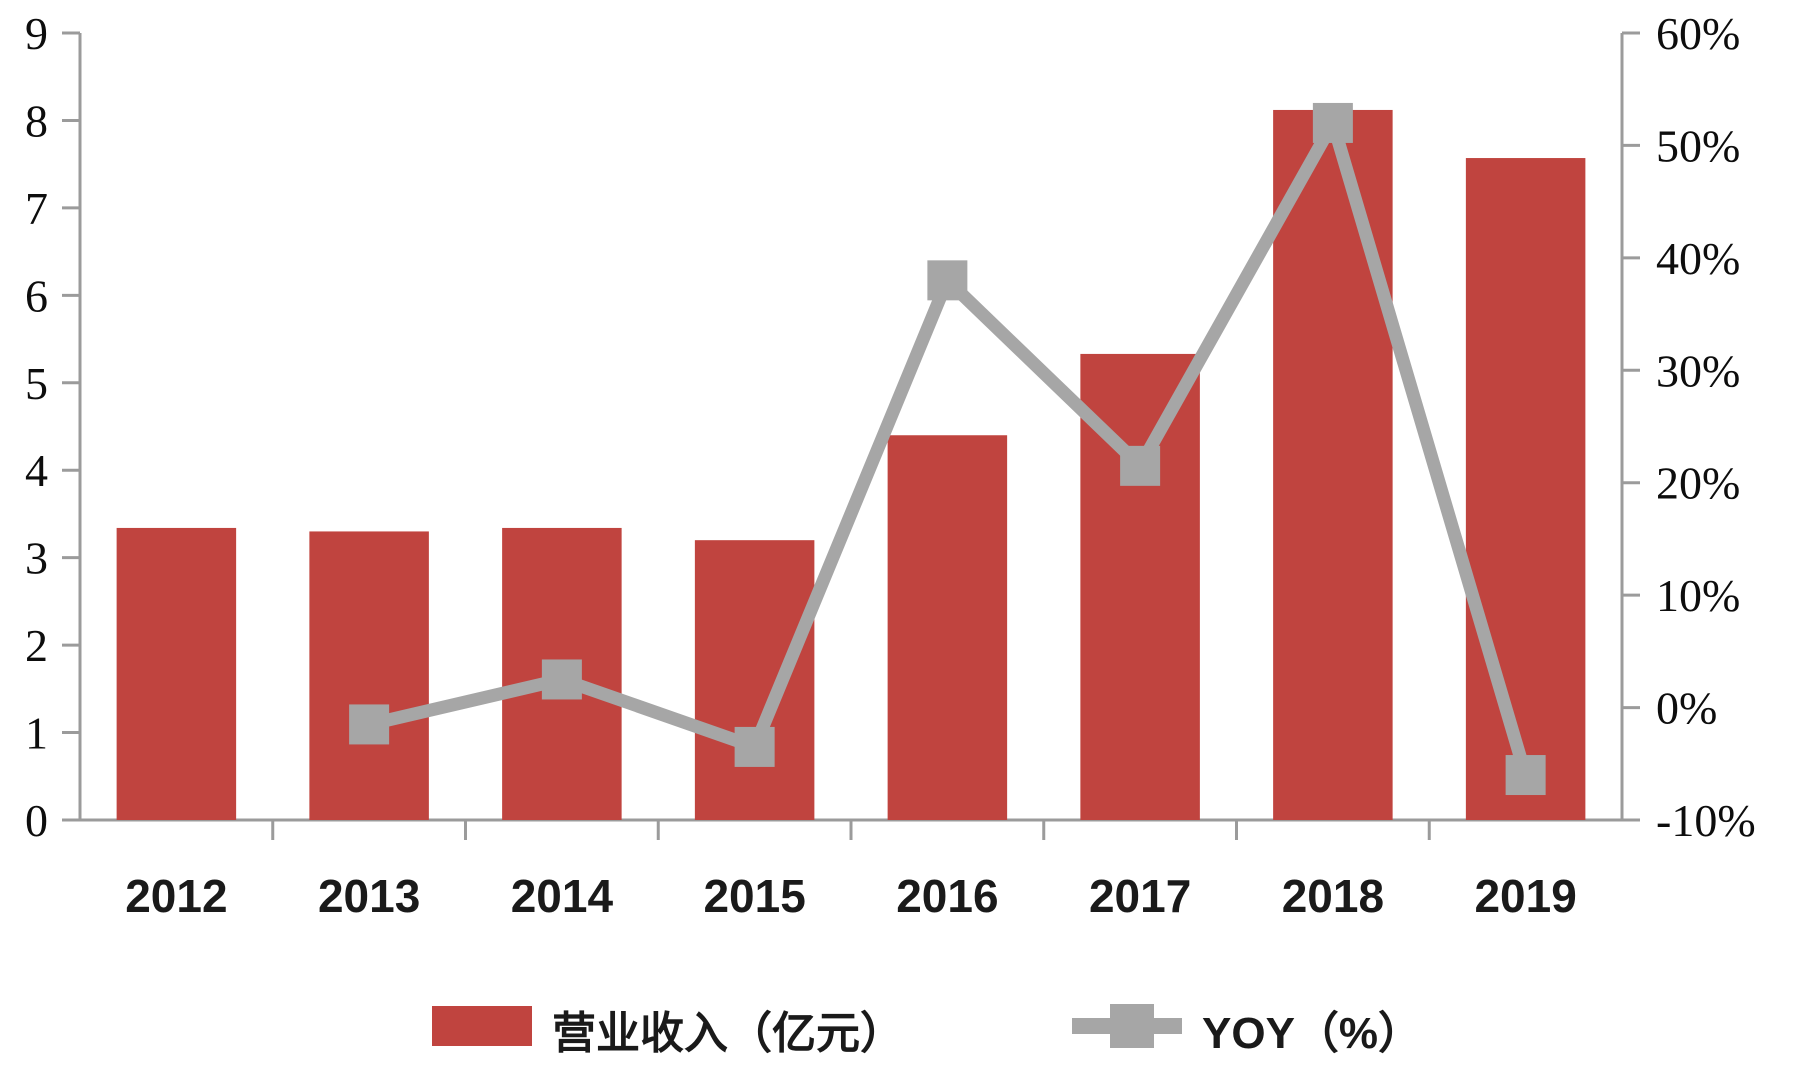  What do you see at coordinates (1698, 33) in the screenshot?
I see `right-axis-tick-label: 60%` at bounding box center [1698, 33].